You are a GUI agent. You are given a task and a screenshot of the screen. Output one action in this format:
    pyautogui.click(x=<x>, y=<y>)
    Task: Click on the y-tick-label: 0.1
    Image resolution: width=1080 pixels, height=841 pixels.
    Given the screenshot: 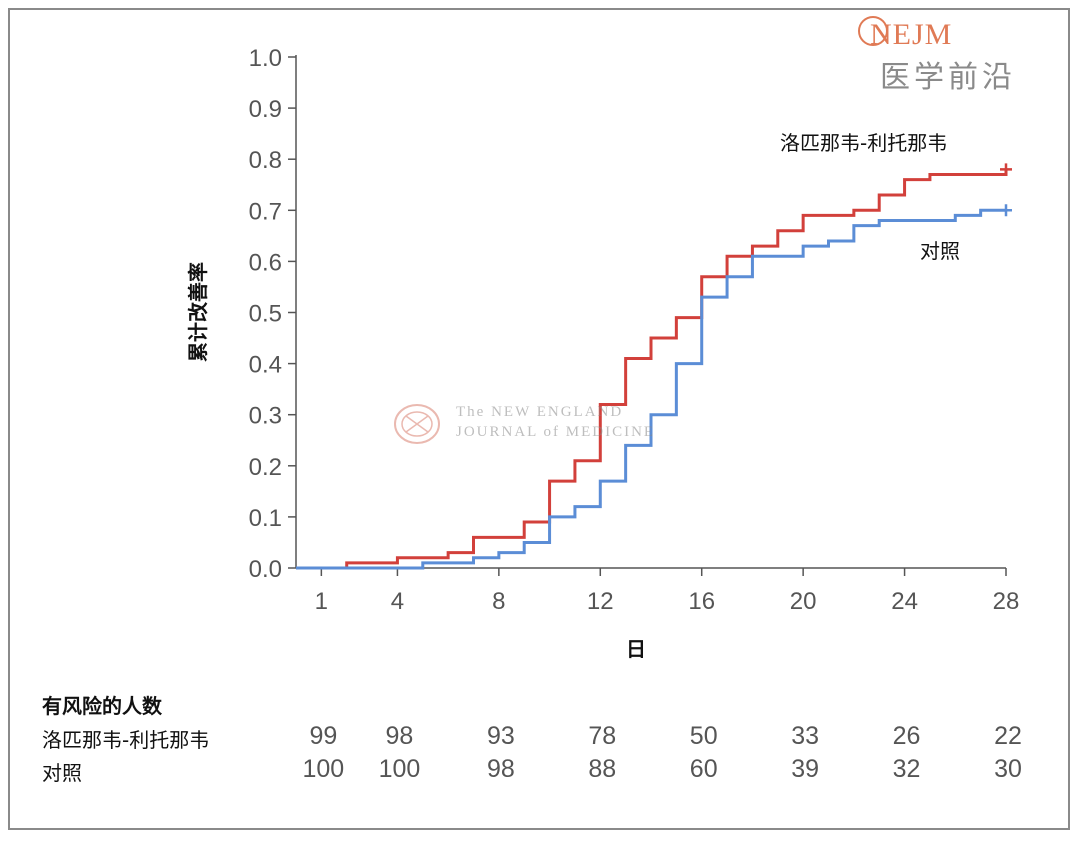 What is the action you would take?
    pyautogui.click(x=265, y=518)
    